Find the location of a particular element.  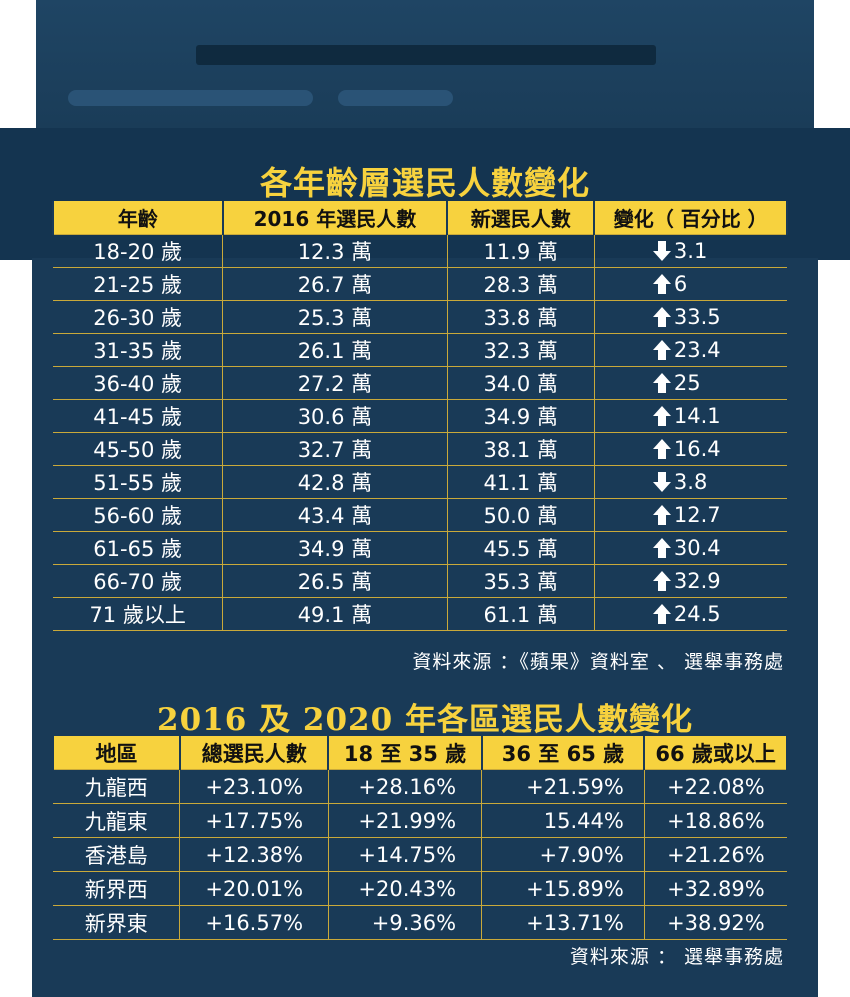

age-cell: 56-60 歲 is located at coordinates (138, 515).